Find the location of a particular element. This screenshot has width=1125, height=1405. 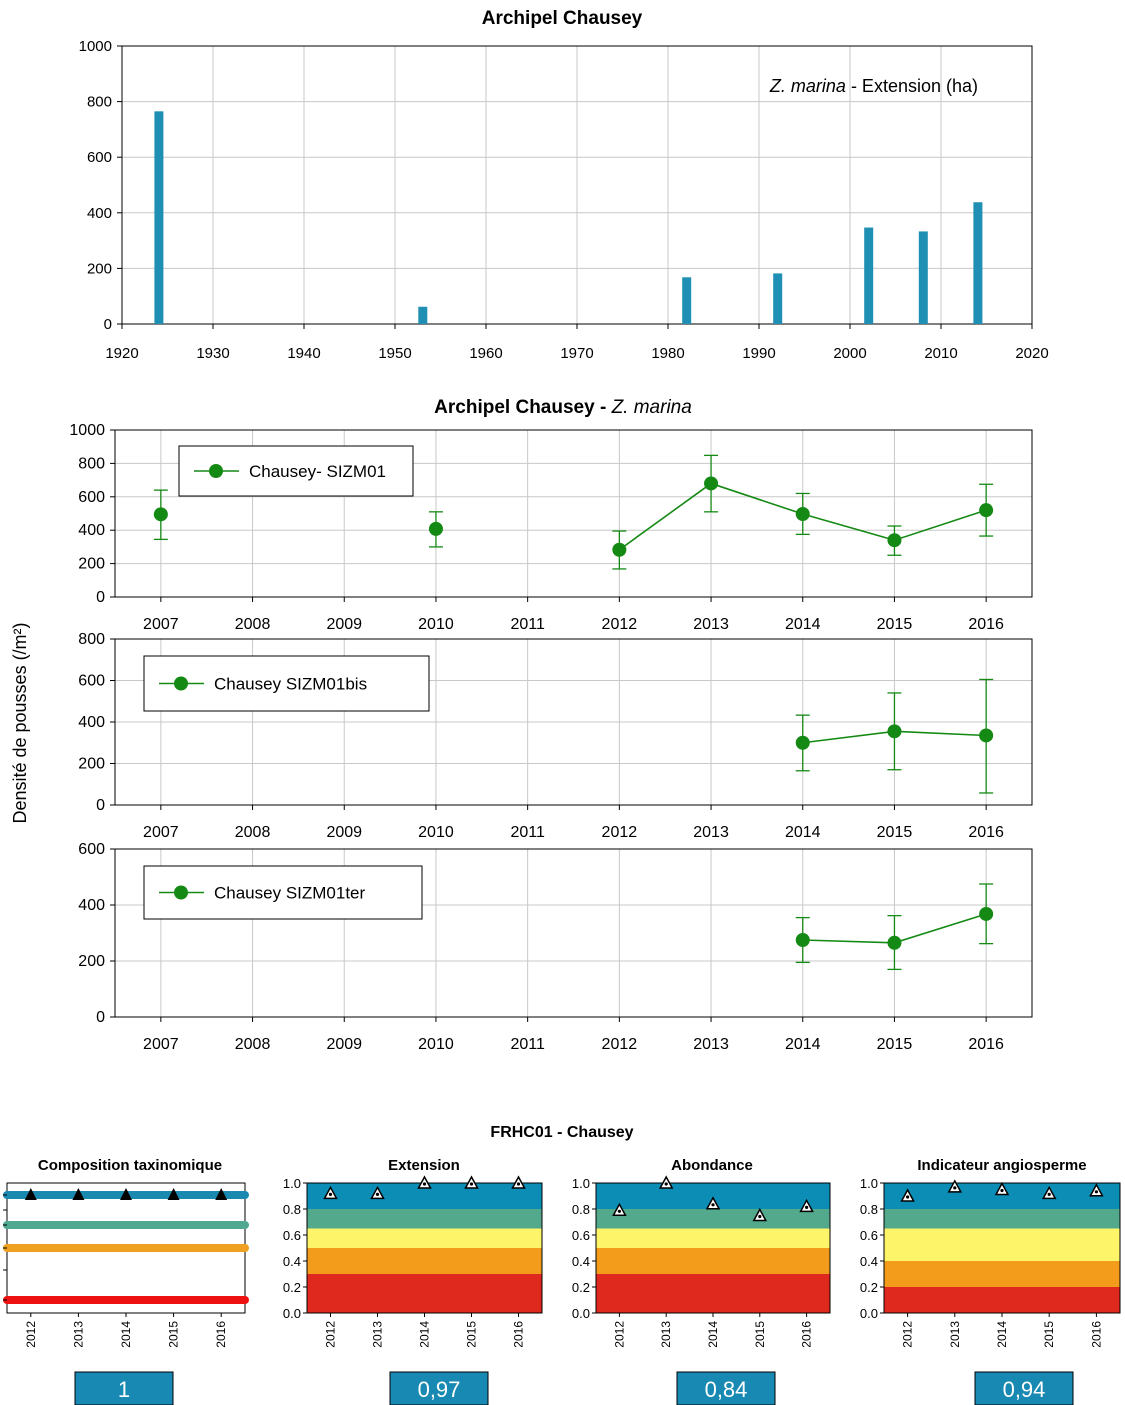

data-point-2015 is located at coordinates (894, 942).